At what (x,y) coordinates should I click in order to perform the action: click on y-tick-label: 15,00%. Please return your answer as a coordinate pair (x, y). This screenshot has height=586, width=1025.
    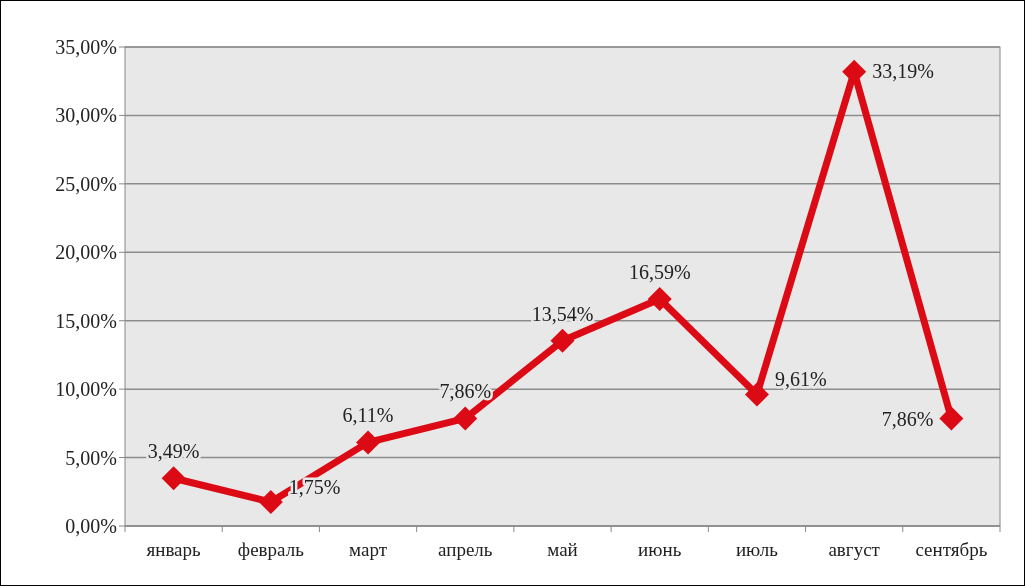
    Looking at the image, I should click on (86, 320).